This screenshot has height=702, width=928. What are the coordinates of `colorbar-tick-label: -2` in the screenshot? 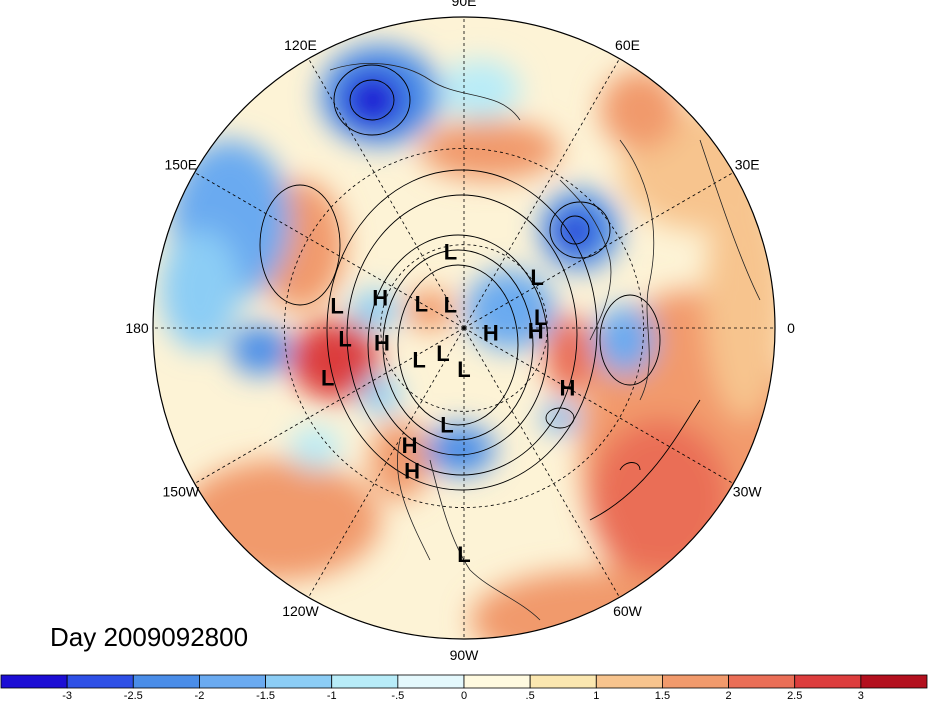 It's located at (200, 696).